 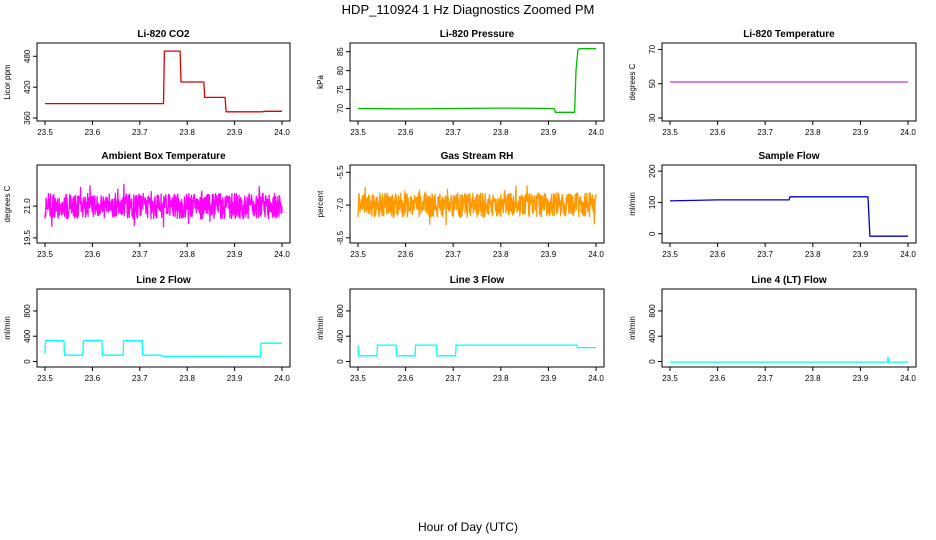 I want to click on panel-title-line4: Line 4 (LT) Flow, so click(x=789, y=280).